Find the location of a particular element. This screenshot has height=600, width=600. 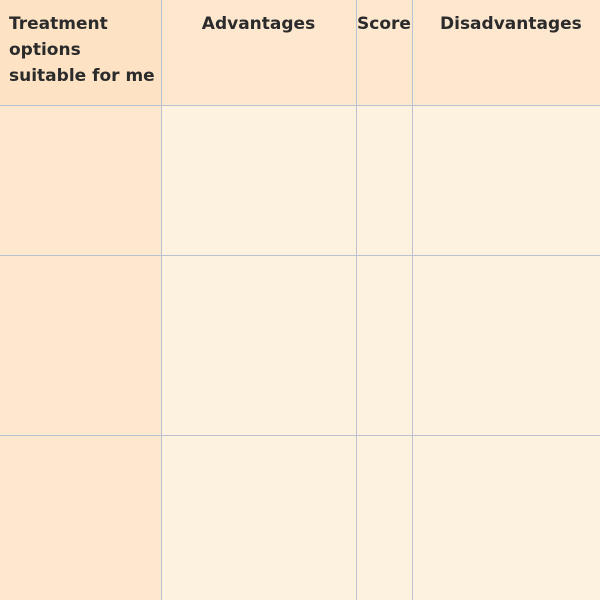

row-1-advantages-cell is located at coordinates (258, 180).